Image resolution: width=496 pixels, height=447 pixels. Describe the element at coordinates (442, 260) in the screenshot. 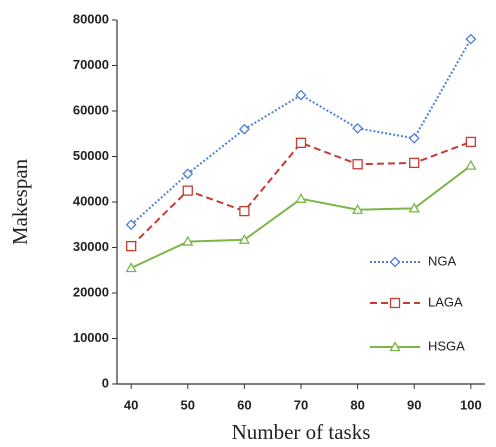

I see `legend-label: NGA` at that location.